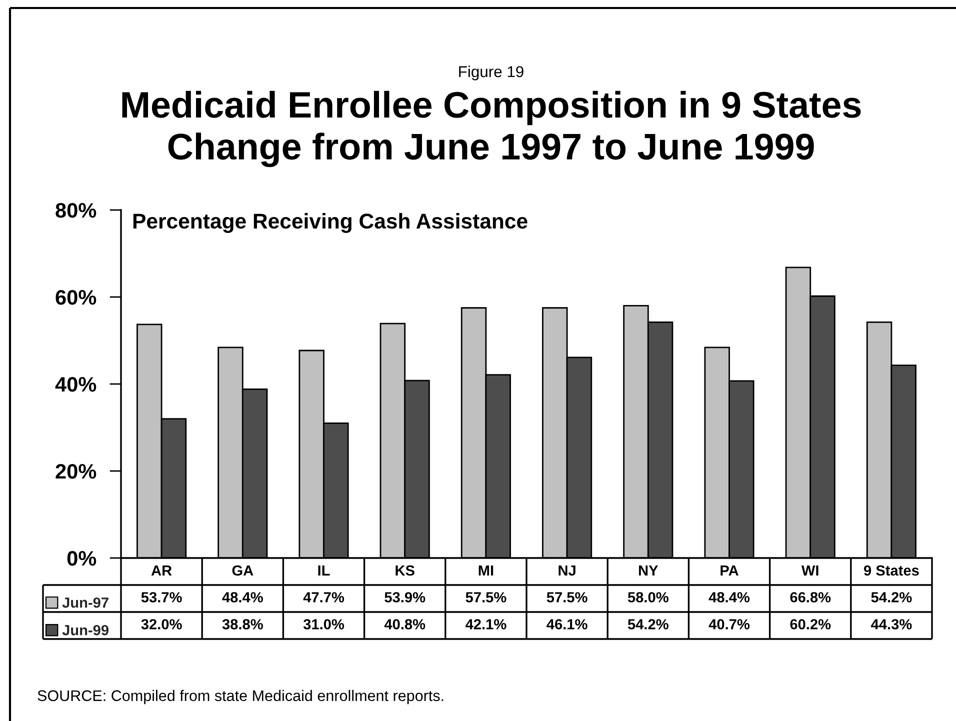 This screenshot has width=956, height=721. Describe the element at coordinates (324, 570) in the screenshot. I see `x-tick-label: IL` at that location.